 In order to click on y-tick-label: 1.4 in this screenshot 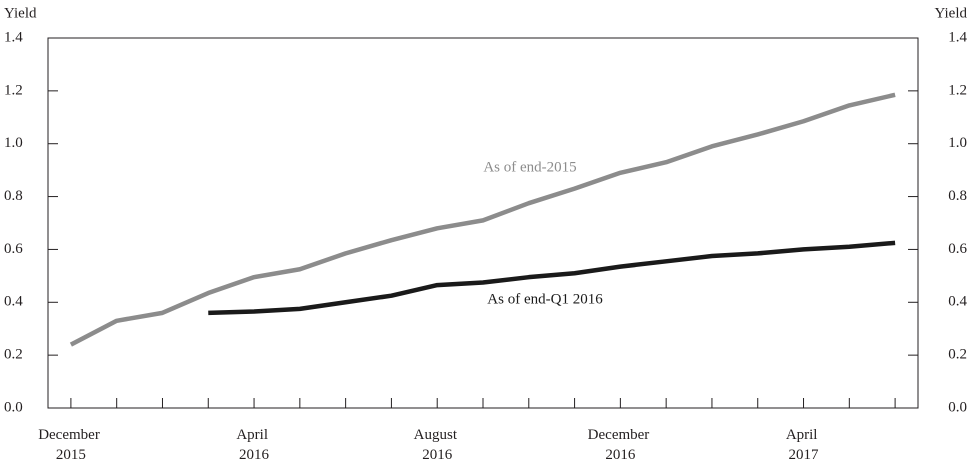, I will do `click(13, 37)`.